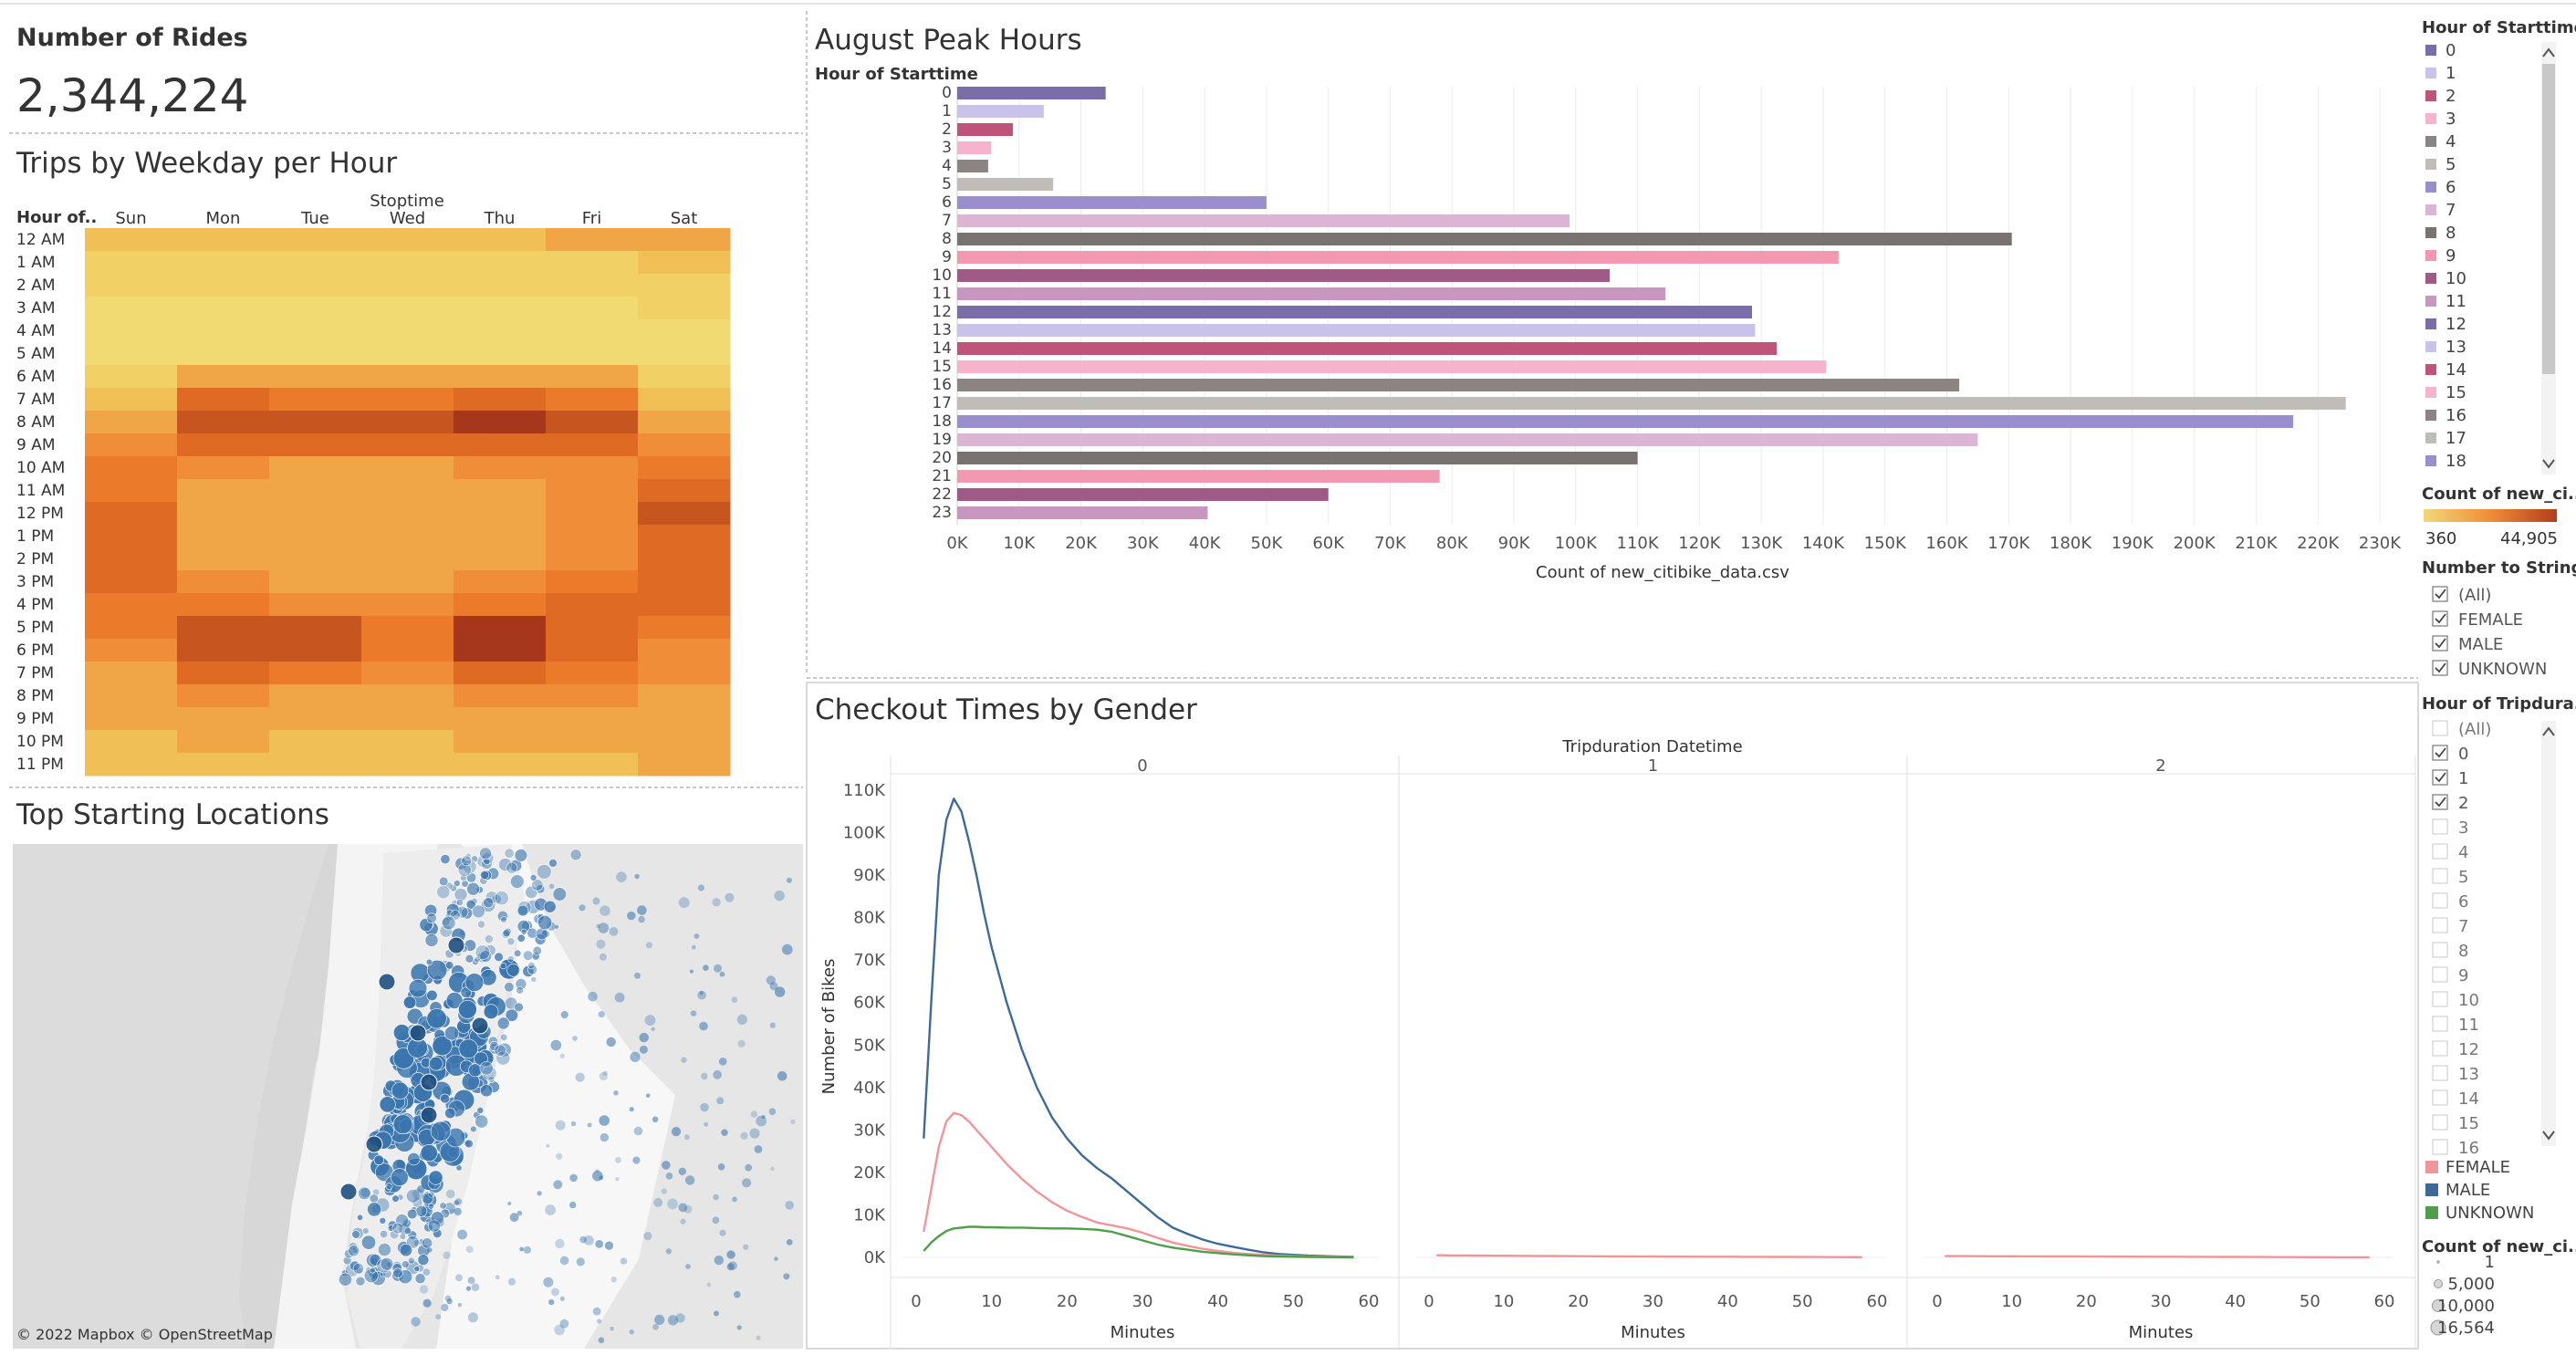 This screenshot has width=2576, height=1355. What do you see at coordinates (2548, 52) in the screenshot?
I see `chevron-up-icon` at bounding box center [2548, 52].